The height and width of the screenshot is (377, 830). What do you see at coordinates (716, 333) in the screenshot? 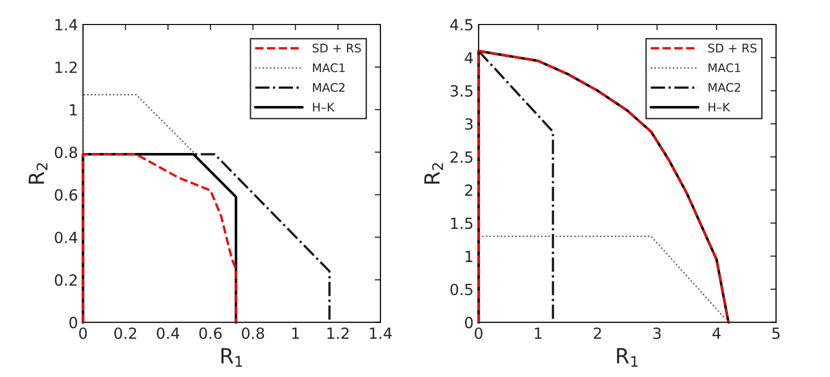
I see `x-tick-label: 4` at bounding box center [716, 333].